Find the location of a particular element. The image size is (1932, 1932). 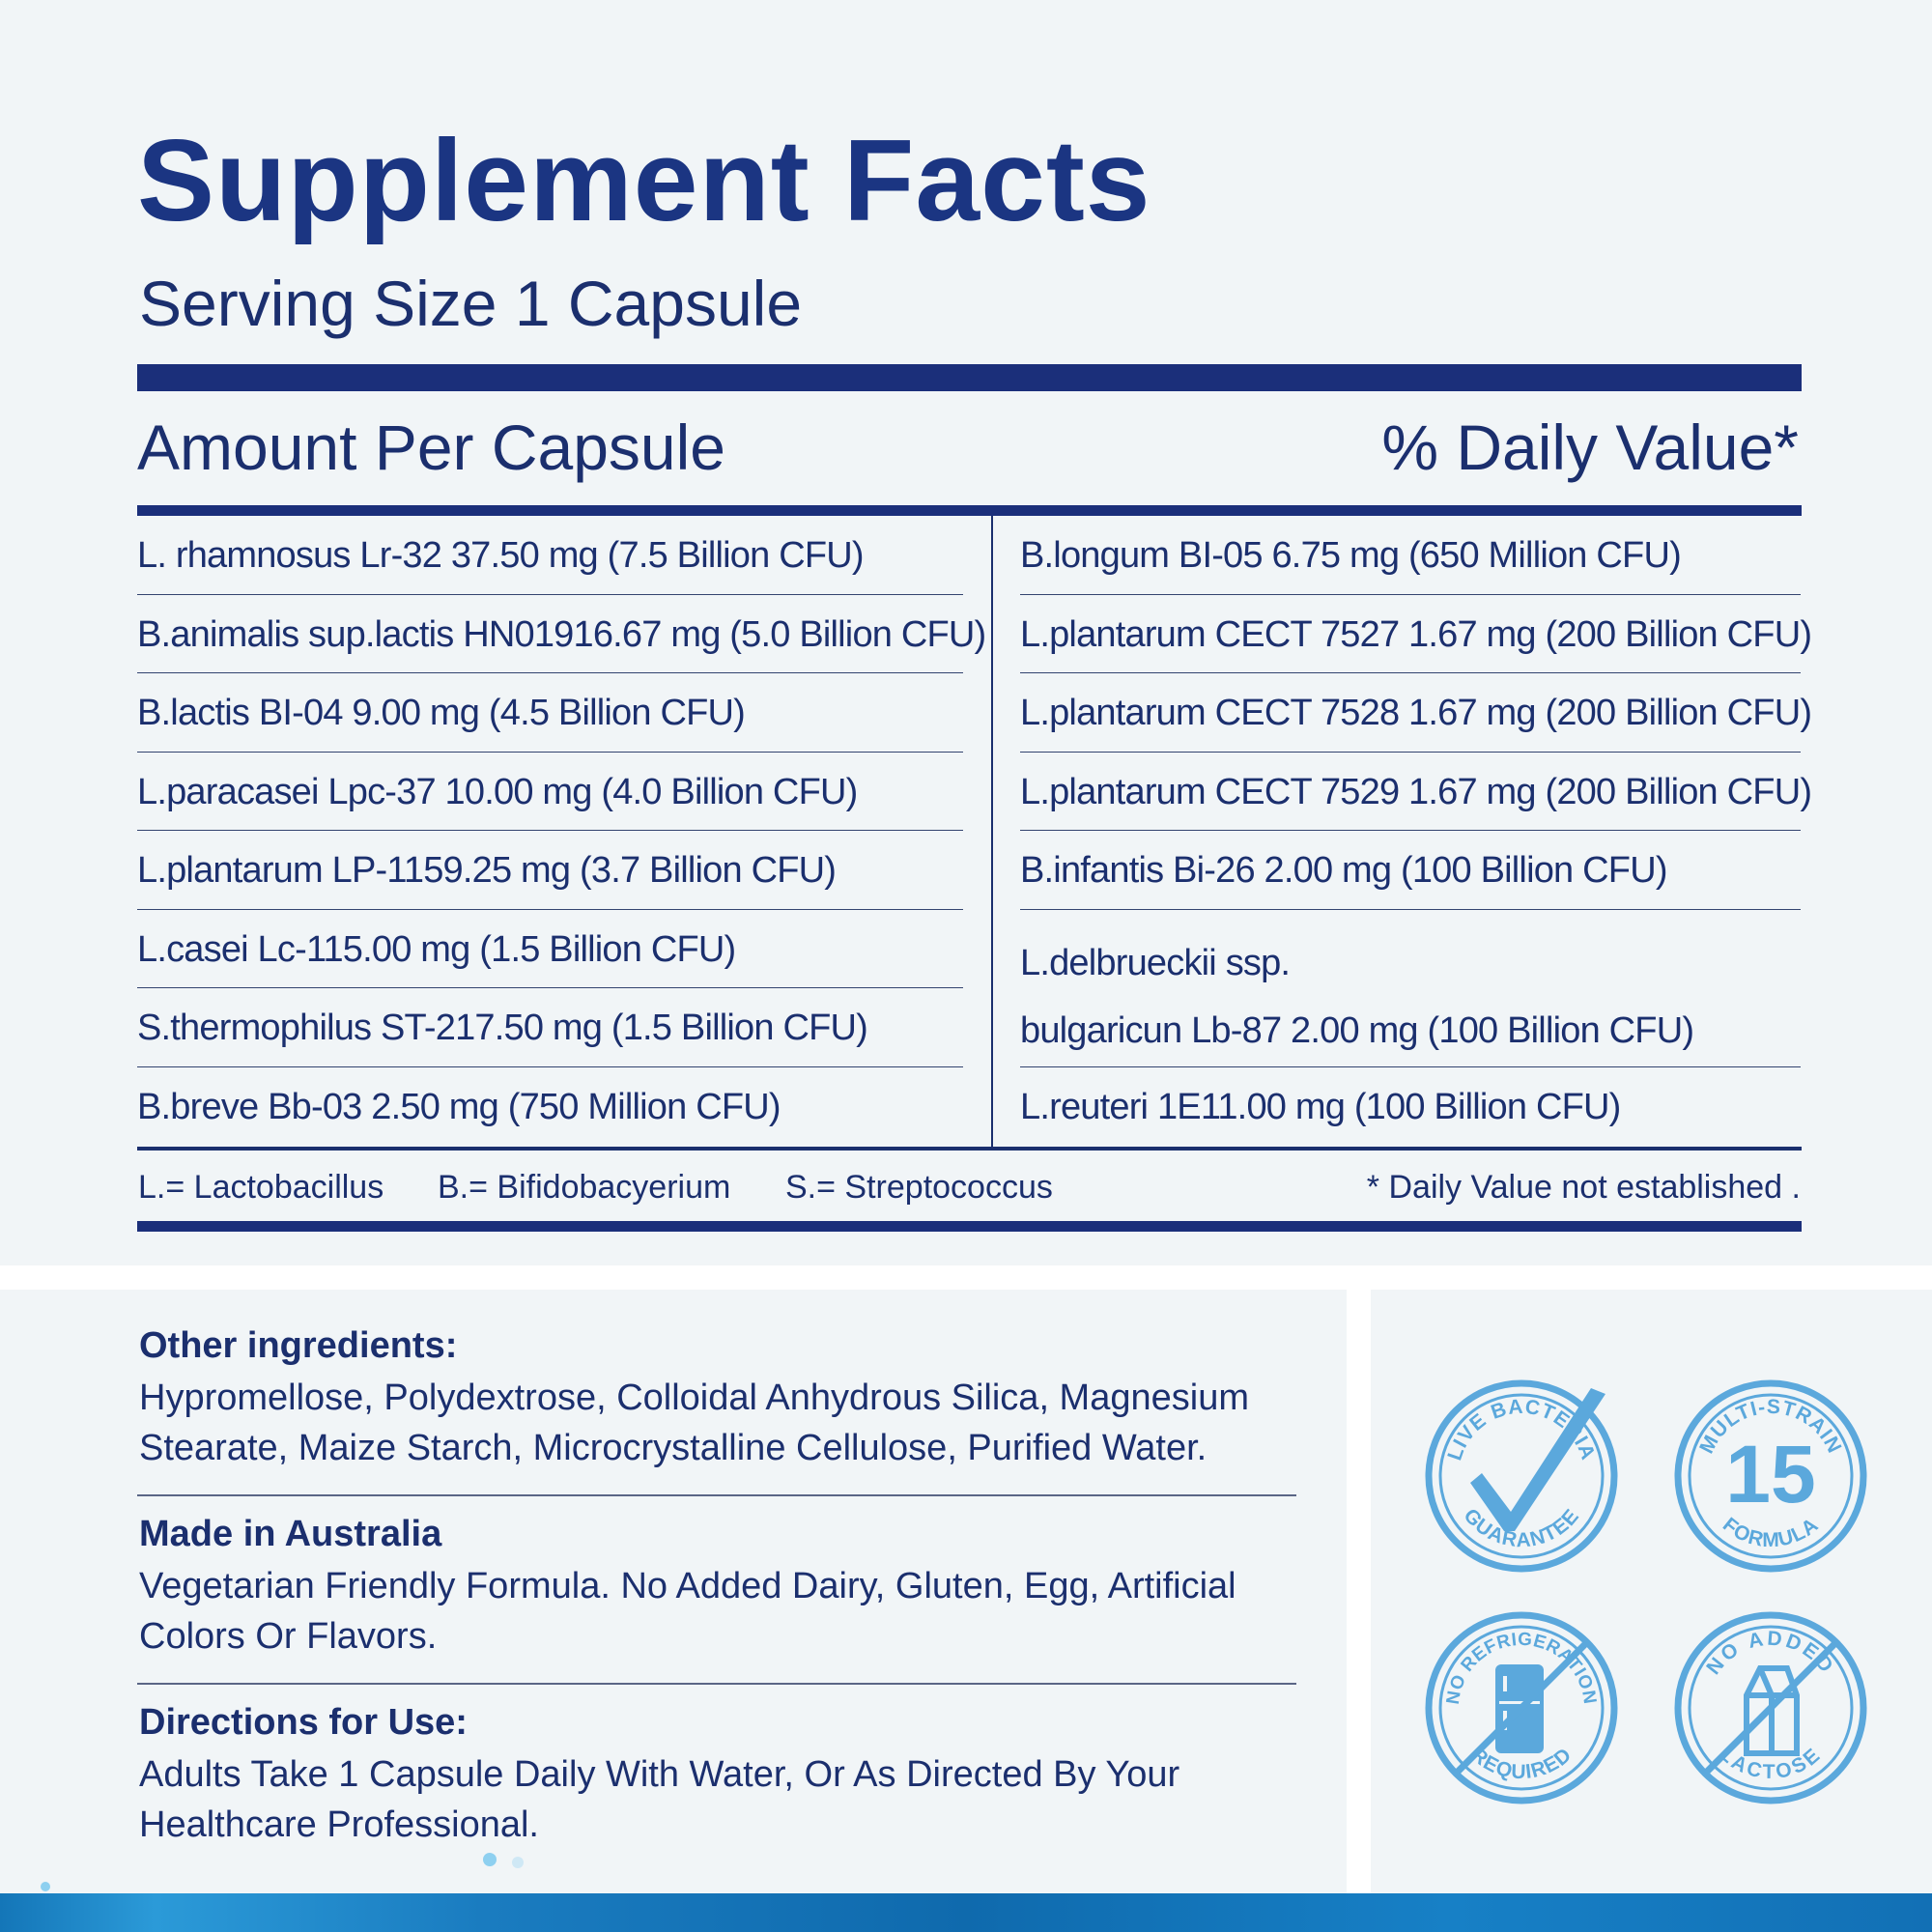

section-divider is located at coordinates (966, 1277).